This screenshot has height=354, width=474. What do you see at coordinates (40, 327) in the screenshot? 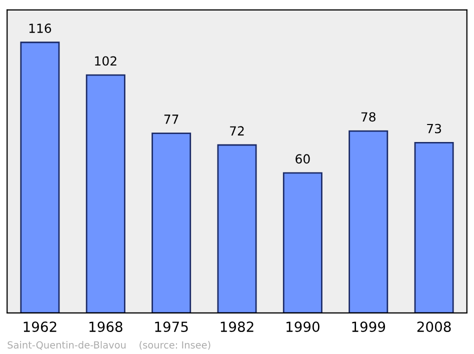
I see `x-tick-label: 1962` at bounding box center [40, 327].